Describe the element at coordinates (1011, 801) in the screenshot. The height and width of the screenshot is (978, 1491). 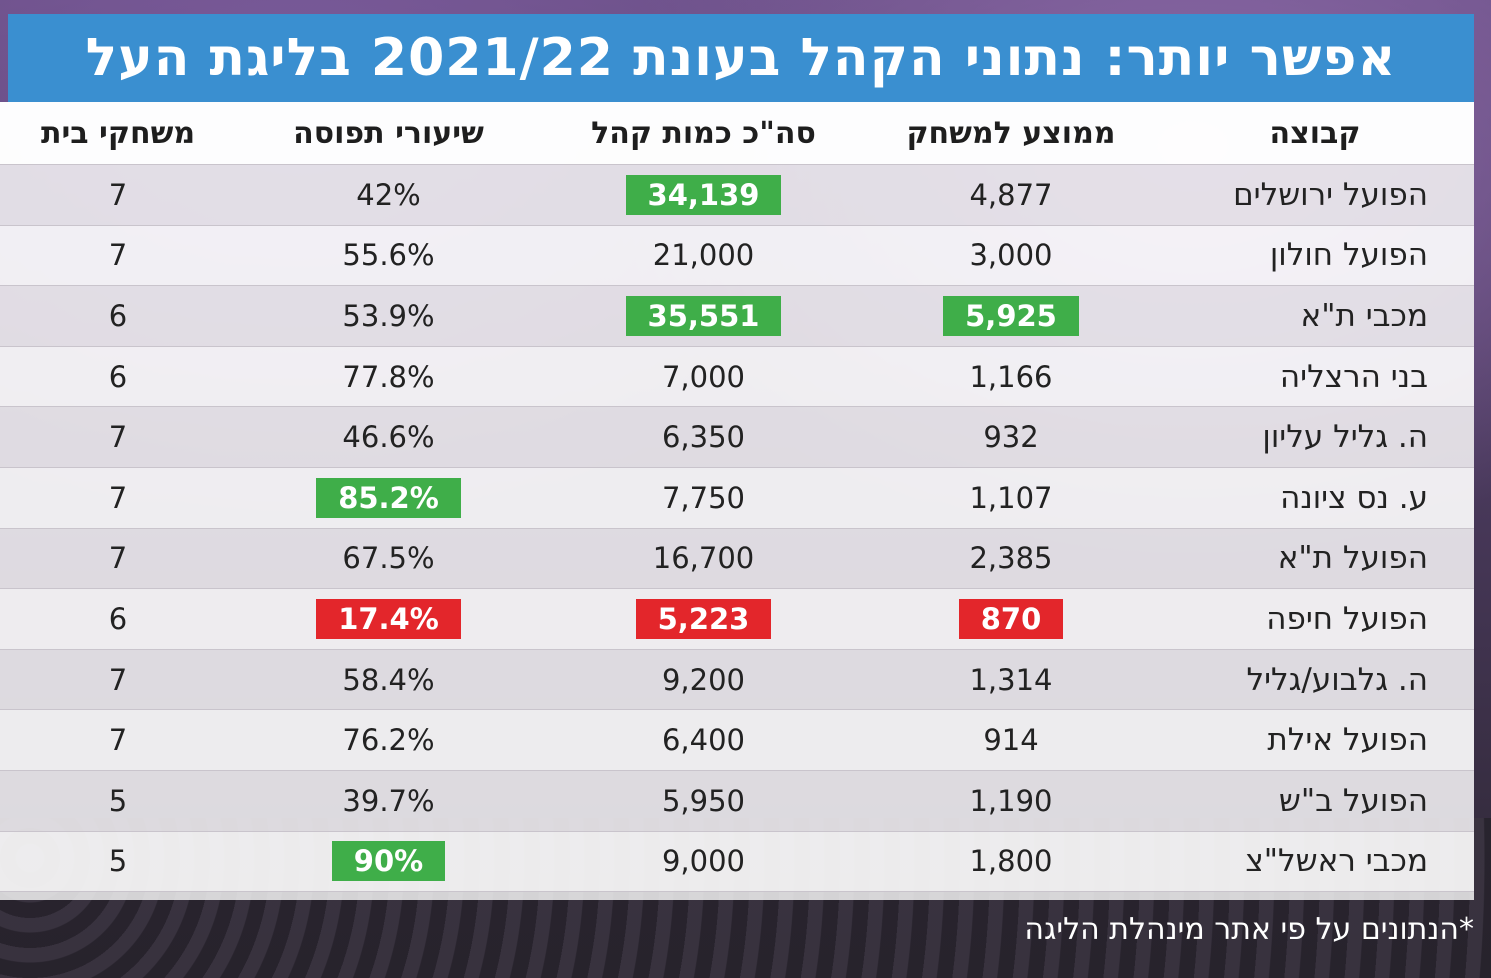
I see `cell-average: 1,190` at that location.